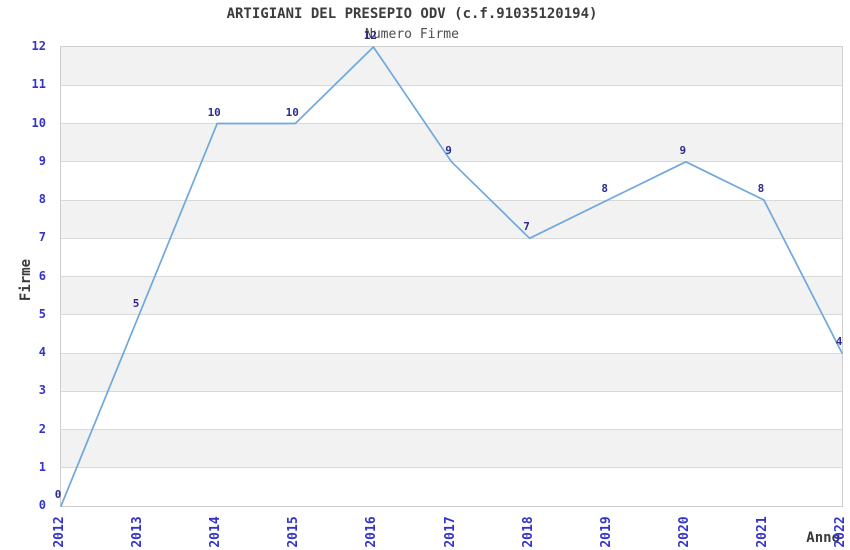 Image resolution: width=850 pixels, height=550 pixels. Describe the element at coordinates (606, 532) in the screenshot. I see `x-tick-label: 2019` at that location.